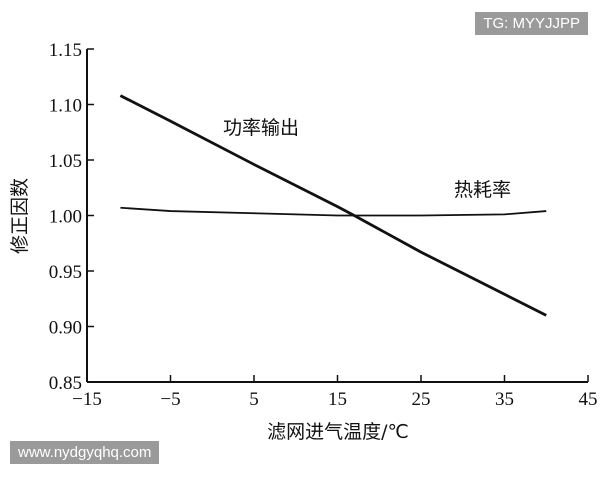 This screenshot has width=600, height=480. Describe the element at coordinates (65, 50) in the screenshot. I see `y-tick-label: 1.15` at that location.